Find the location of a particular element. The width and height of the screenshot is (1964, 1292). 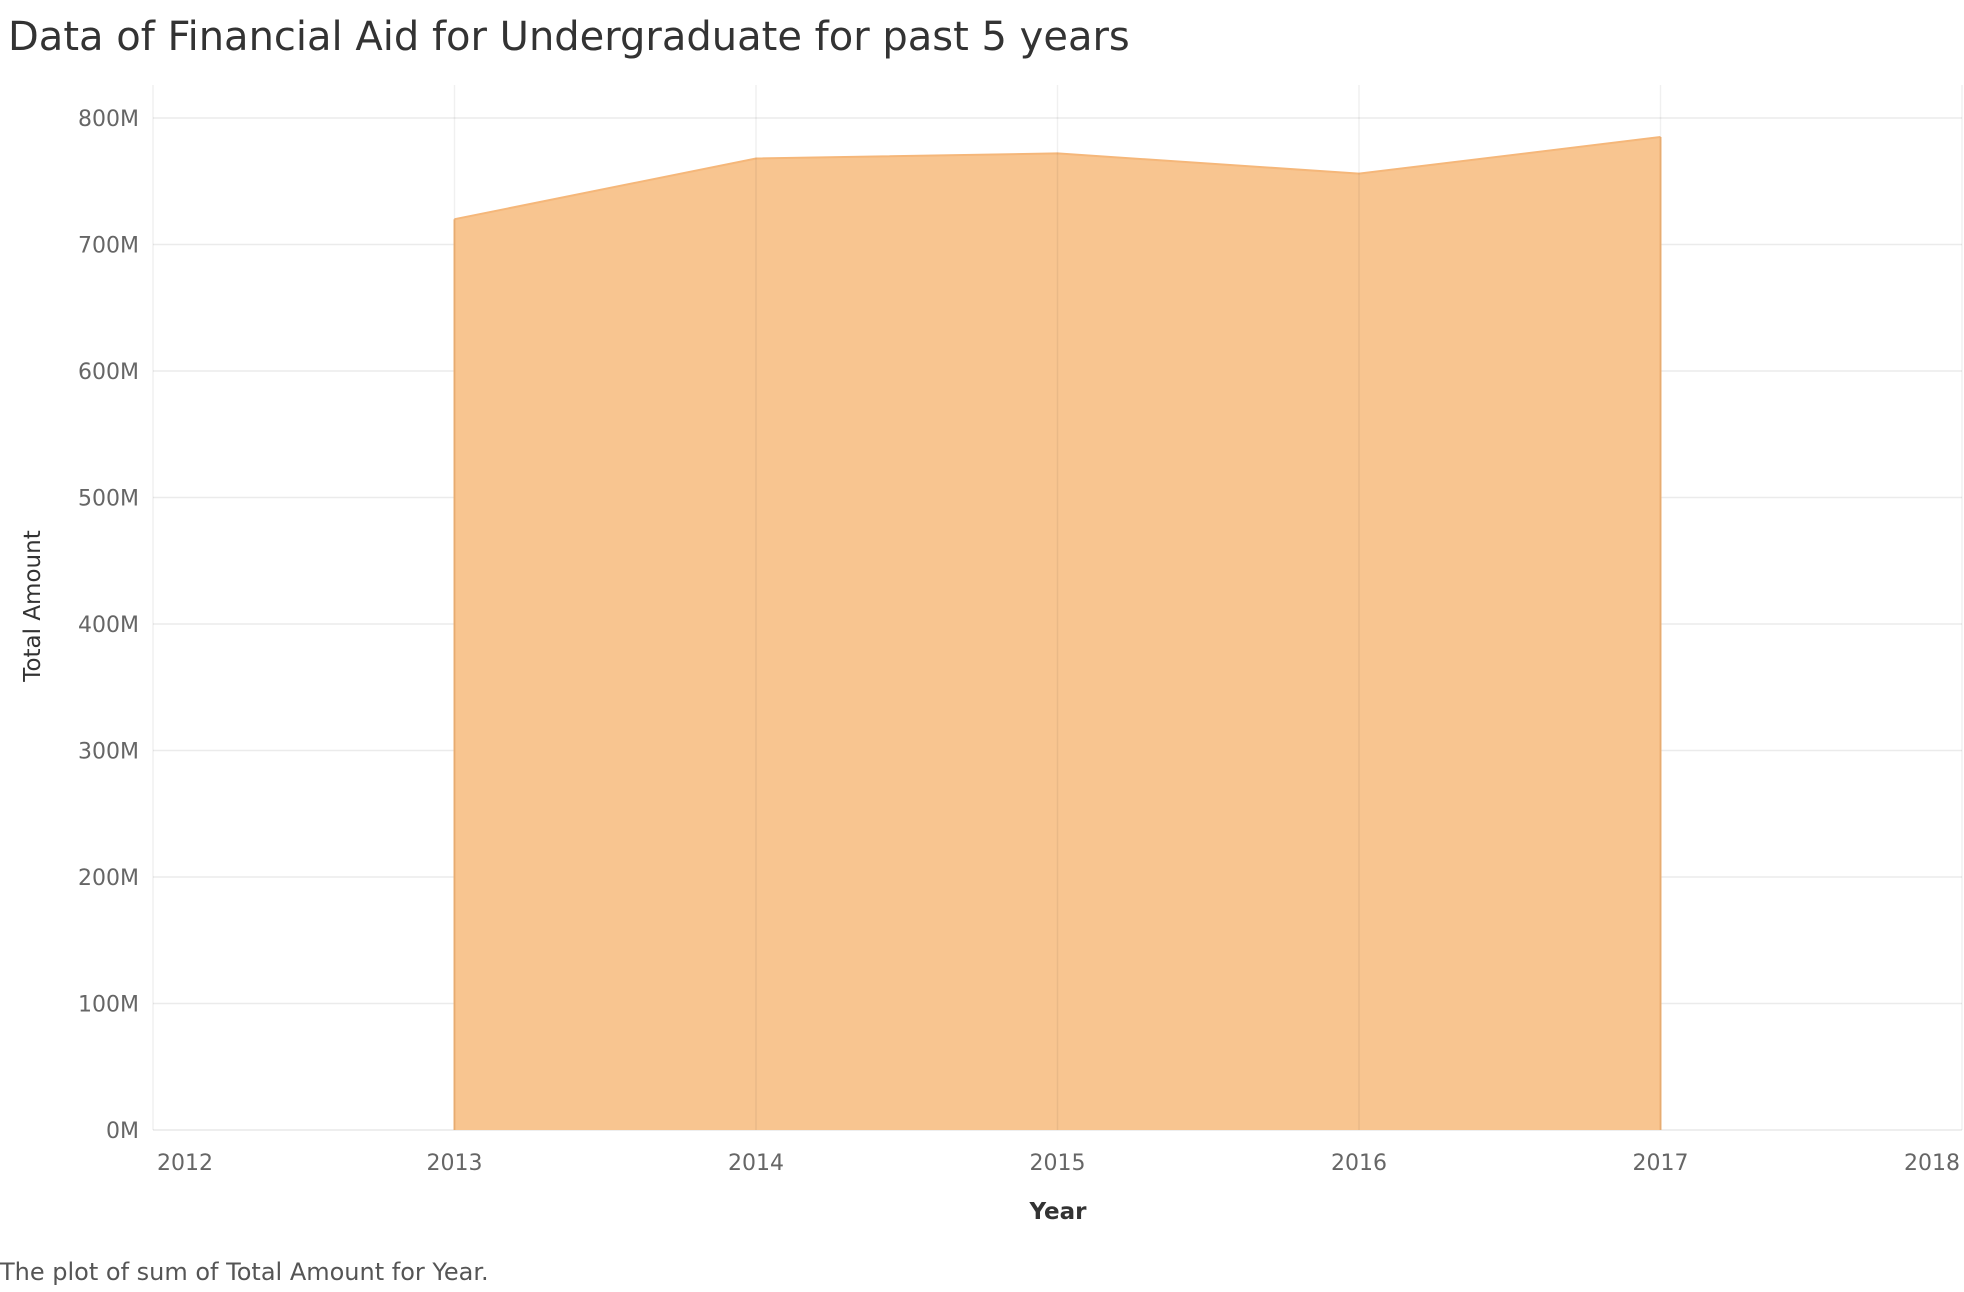

x-tick-label: 2016 is located at coordinates (1359, 1163).